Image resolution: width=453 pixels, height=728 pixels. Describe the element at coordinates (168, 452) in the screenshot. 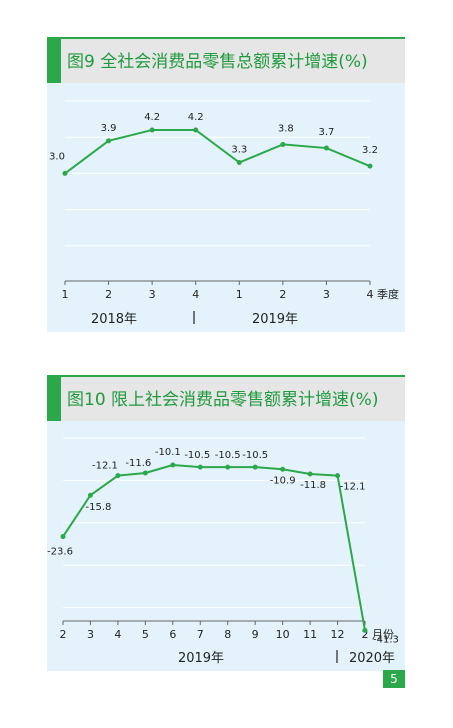

I see `data-label: -10.1` at that location.